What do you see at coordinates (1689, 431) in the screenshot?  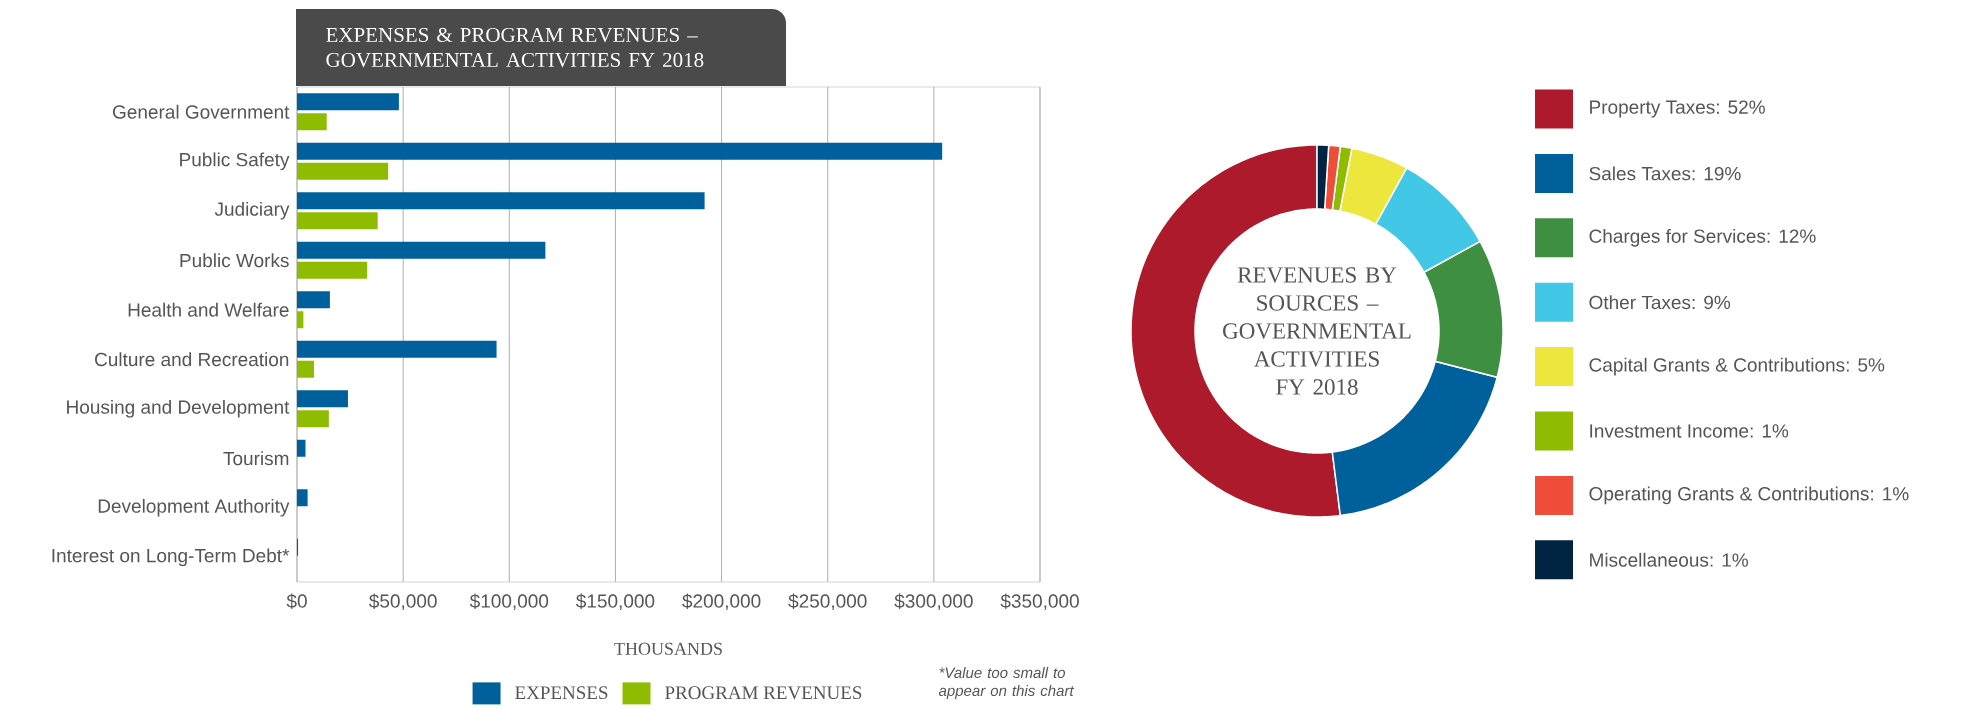 I see `legend-label: Investment Income: 1%` at bounding box center [1689, 431].